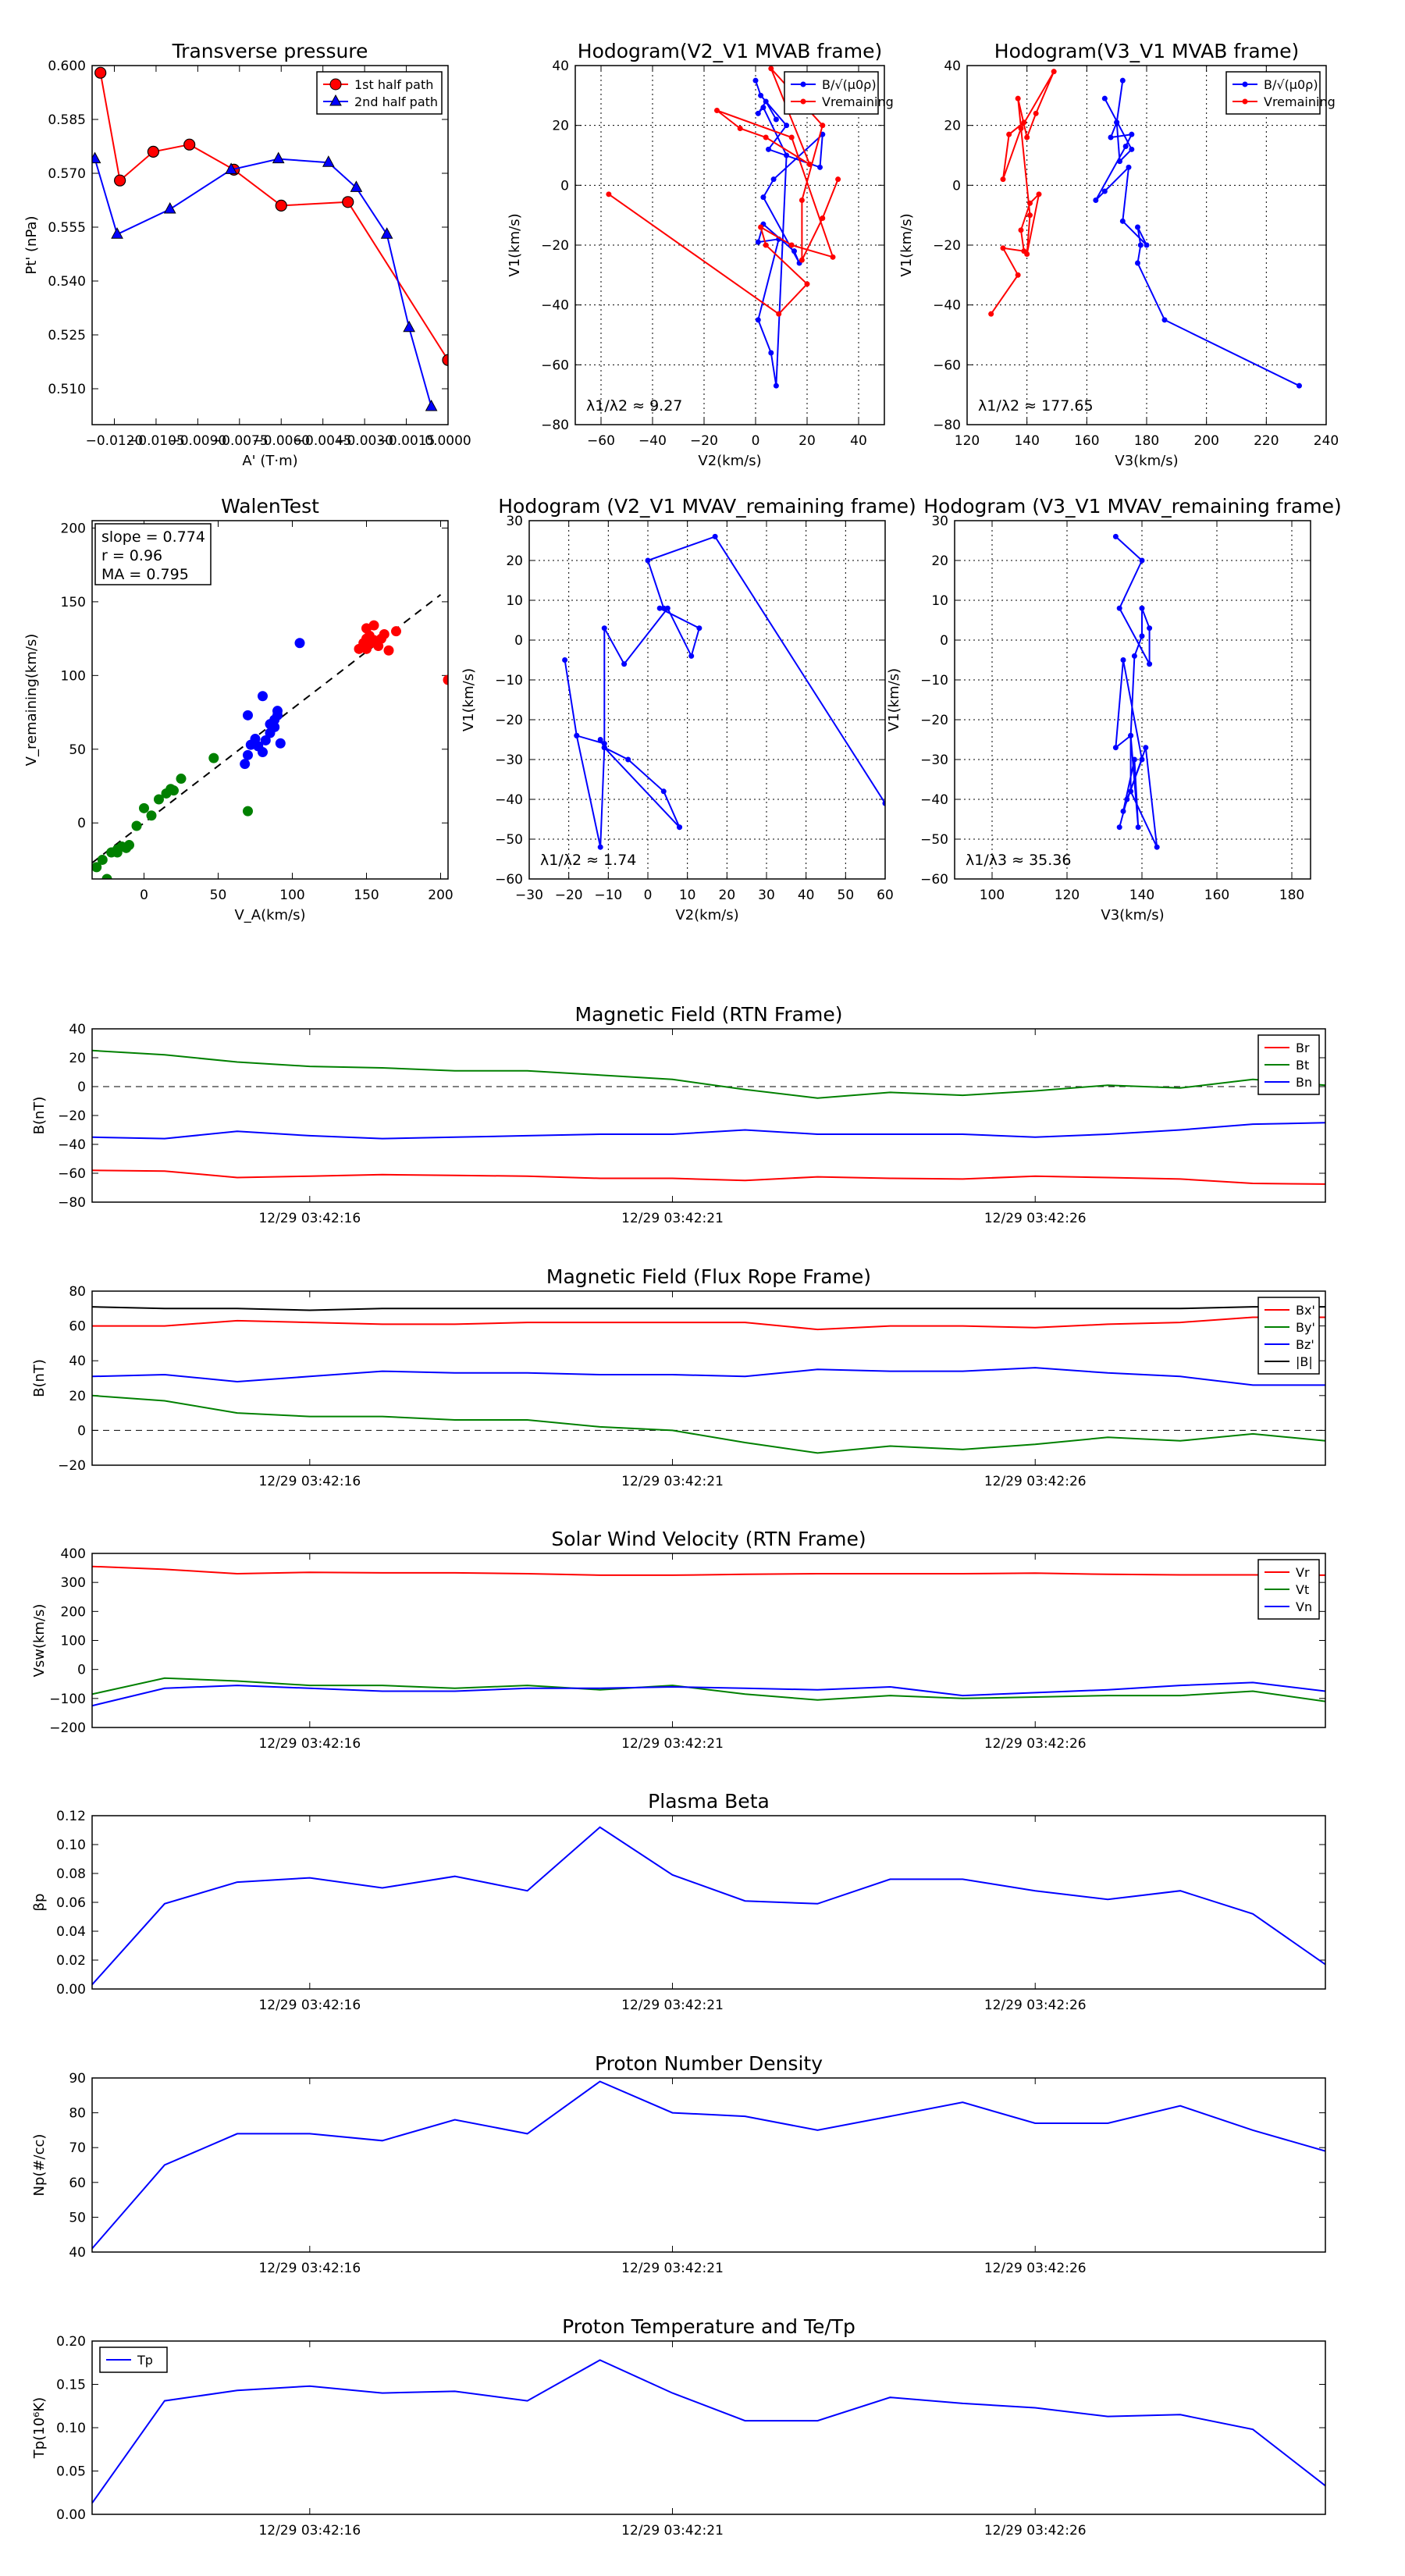 This screenshot has height=2576, width=1405. Describe the element at coordinates (393, 84) in the screenshot. I see `legend-label: 1st half path` at that location.